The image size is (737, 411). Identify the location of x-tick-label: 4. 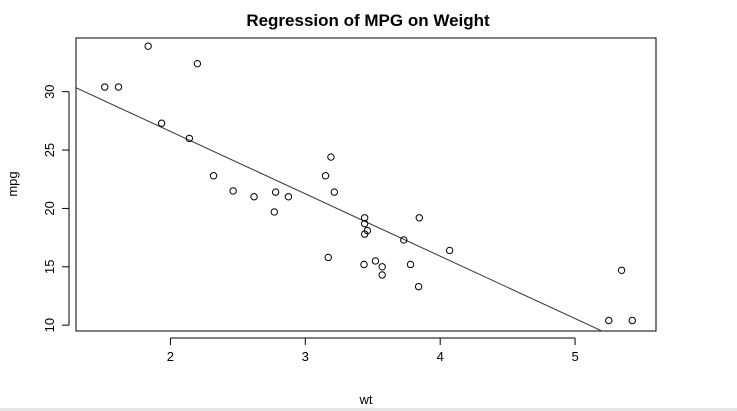
(440, 356).